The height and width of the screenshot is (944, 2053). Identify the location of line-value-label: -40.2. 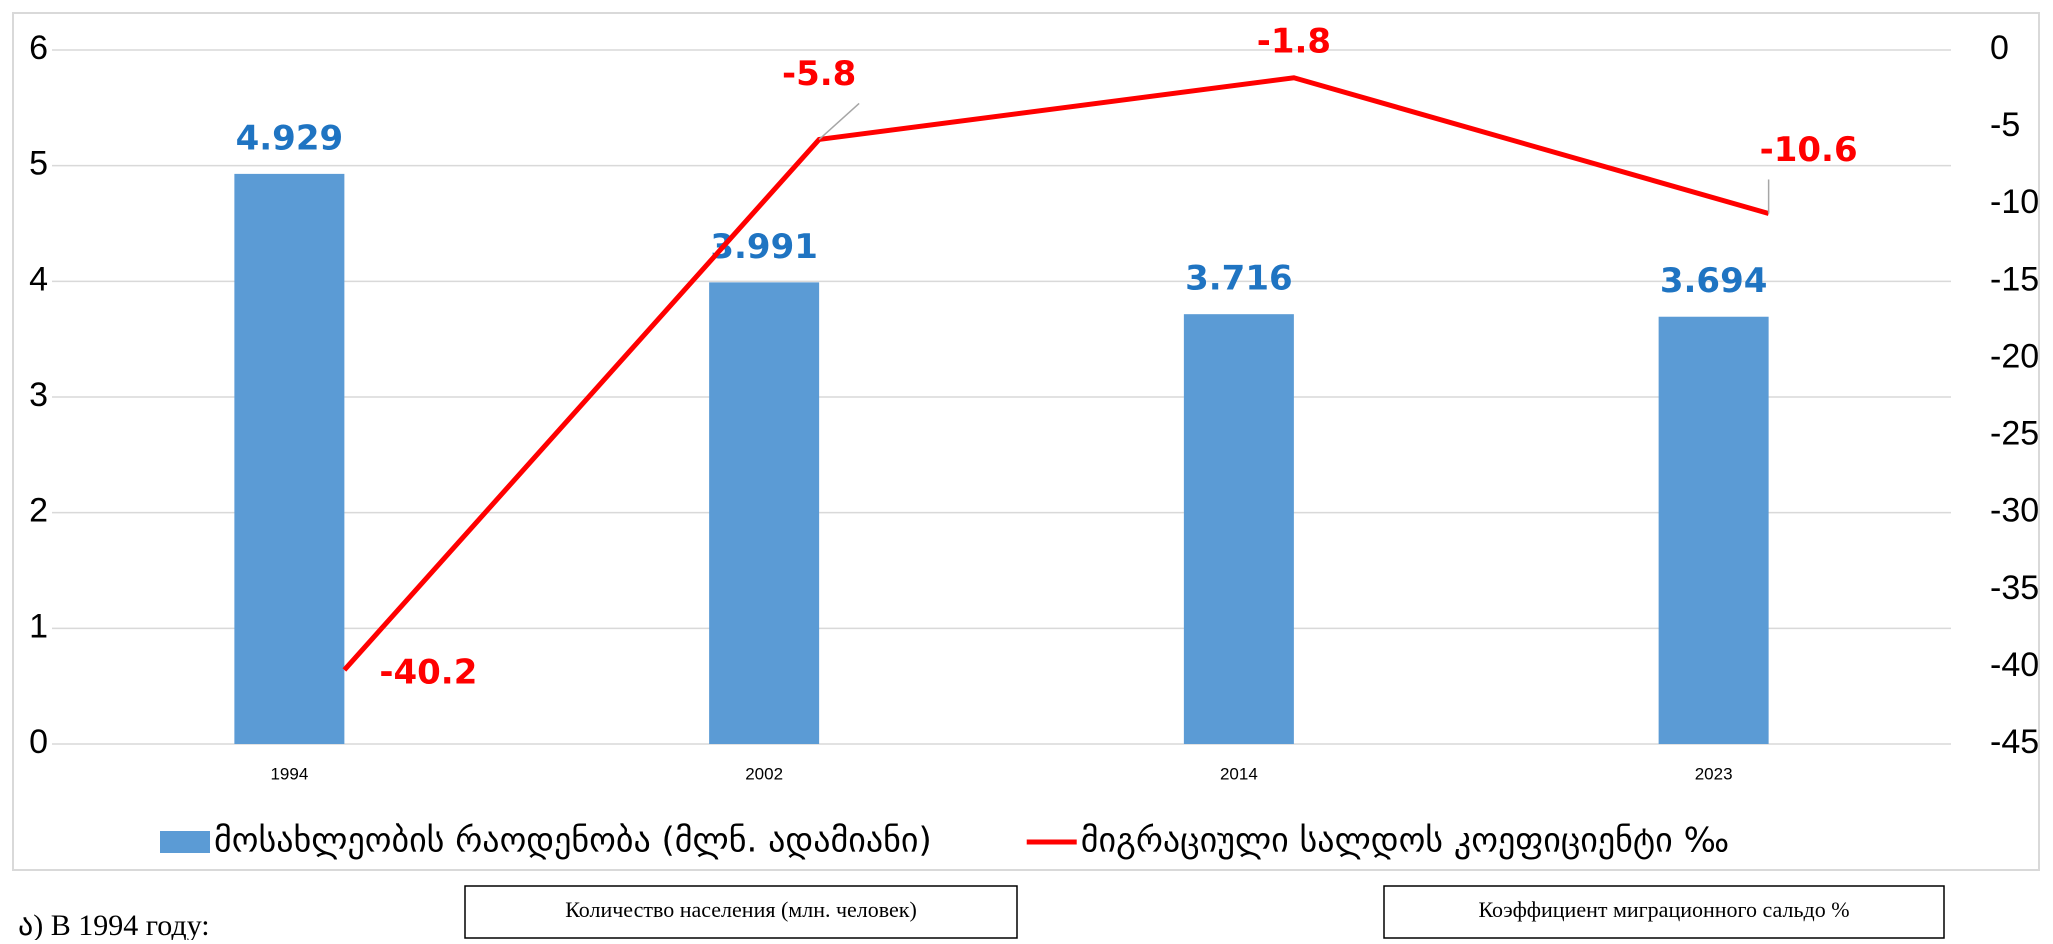
(428, 672).